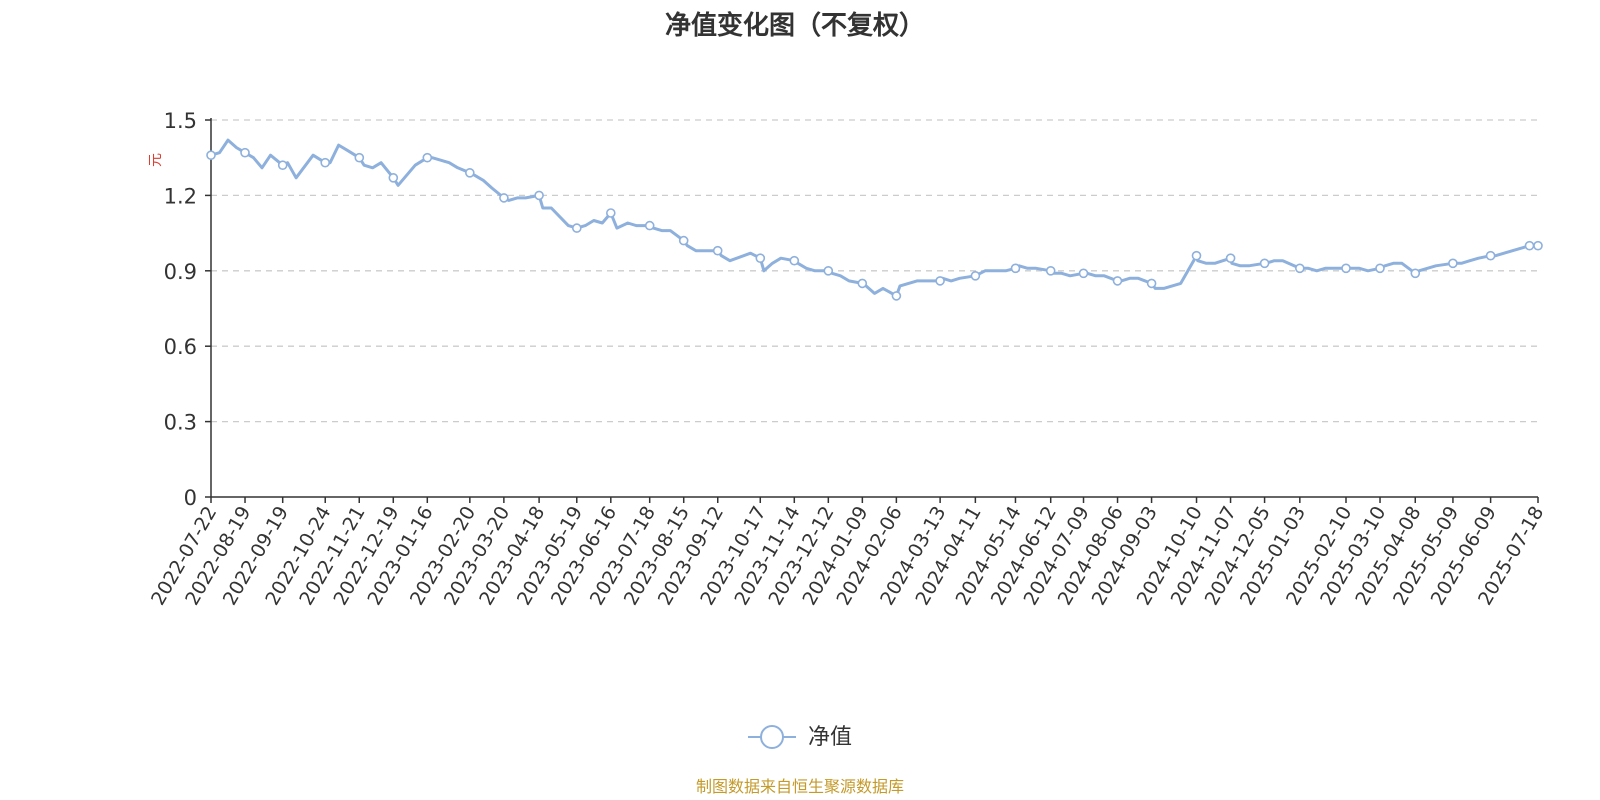 This screenshot has height=800, width=1600. Describe the element at coordinates (180, 423) in the screenshot. I see `y-tick-label: 0.3` at that location.